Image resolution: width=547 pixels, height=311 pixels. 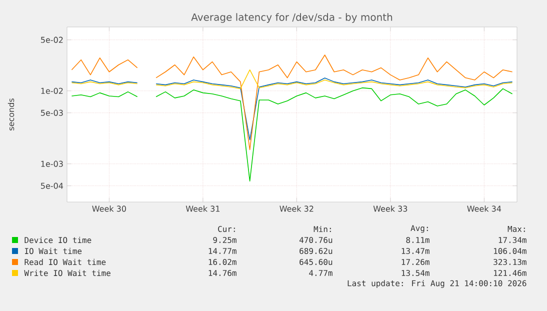 I want to click on x-tick-label: Week 30, so click(x=109, y=209).